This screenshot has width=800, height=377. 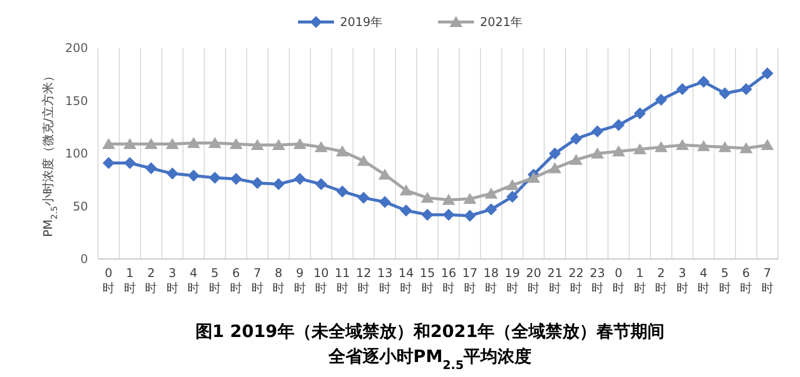 I want to click on x-tick-label: 22时, so click(x=576, y=280).